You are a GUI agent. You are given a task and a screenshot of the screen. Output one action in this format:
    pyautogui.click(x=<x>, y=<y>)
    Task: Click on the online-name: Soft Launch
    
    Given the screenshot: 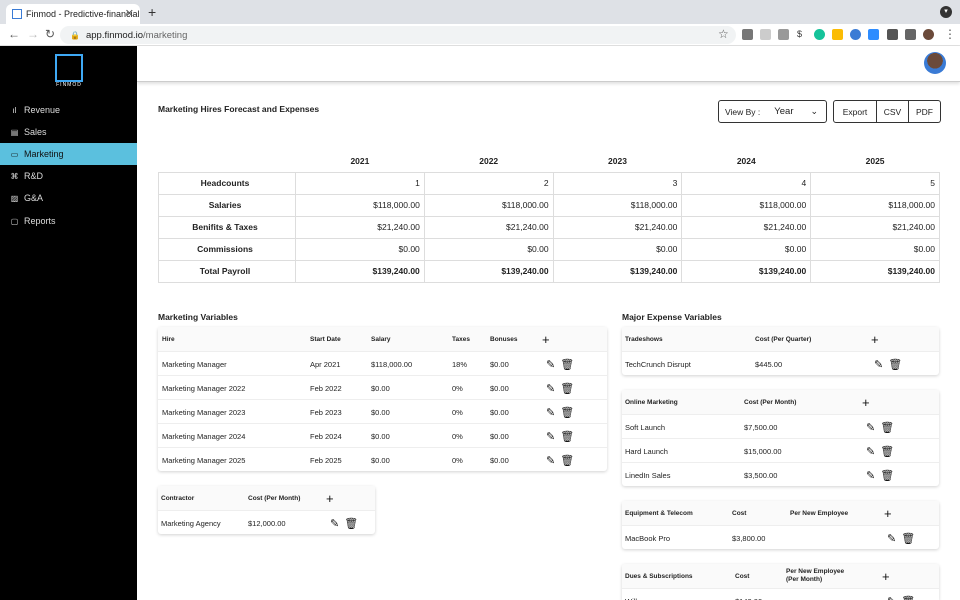 What is the action you would take?
    pyautogui.click(x=645, y=427)
    